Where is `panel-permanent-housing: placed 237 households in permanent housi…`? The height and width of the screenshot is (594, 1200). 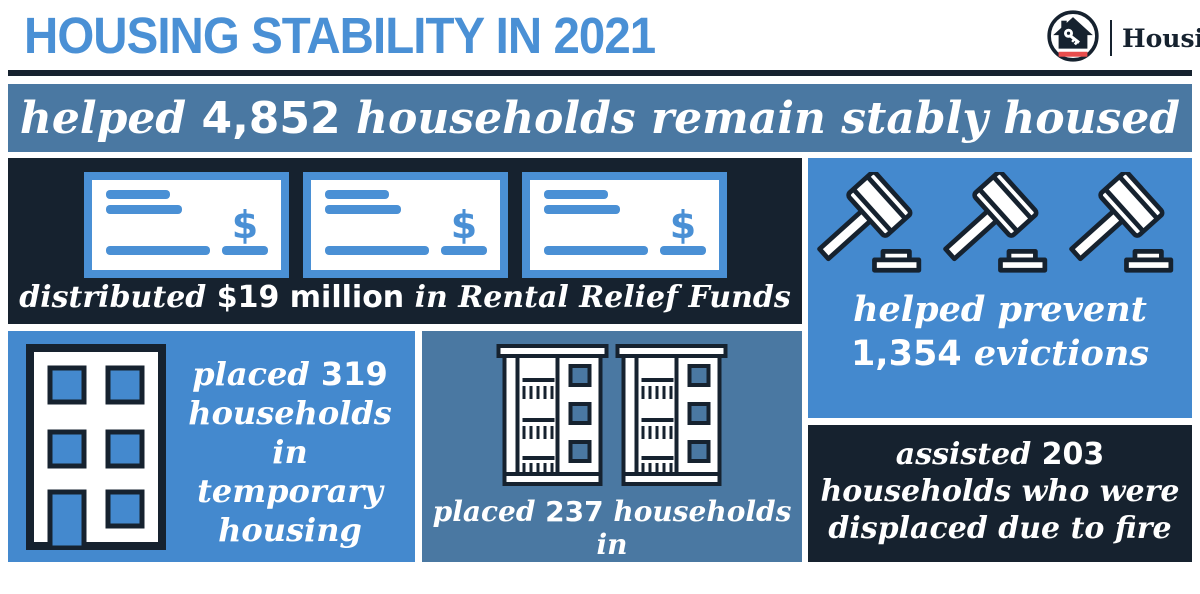 panel-permanent-housing: placed 237 households in permanent housi… is located at coordinates (612, 462).